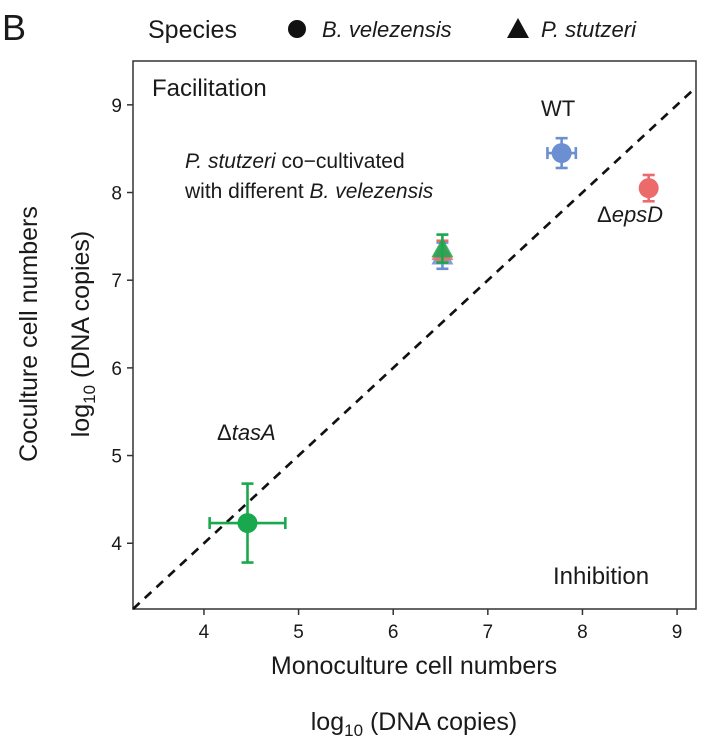  Describe the element at coordinates (414, 666) in the screenshot. I see `x-axis-label-line1: Monoculture cell numbers` at that location.